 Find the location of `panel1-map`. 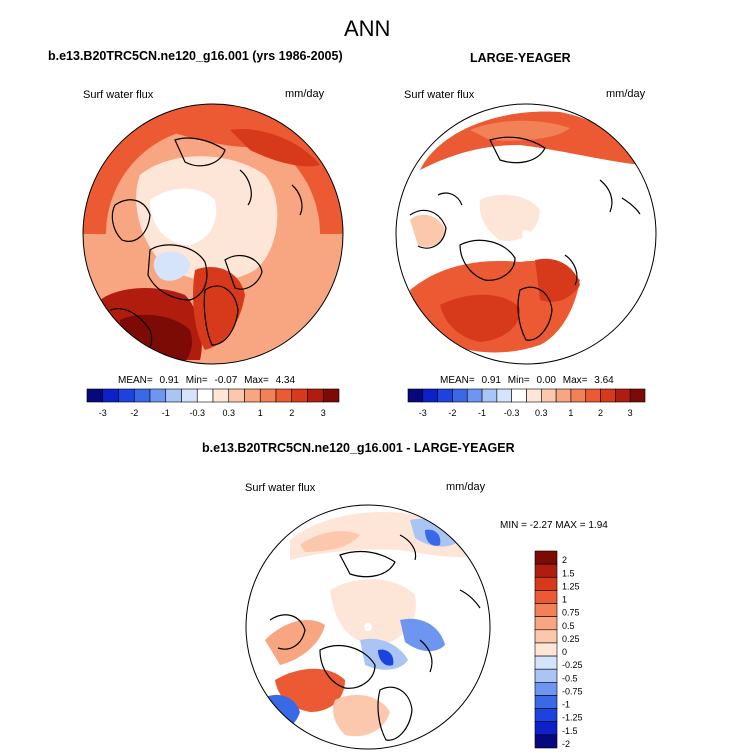

panel1-map is located at coordinates (213, 234).